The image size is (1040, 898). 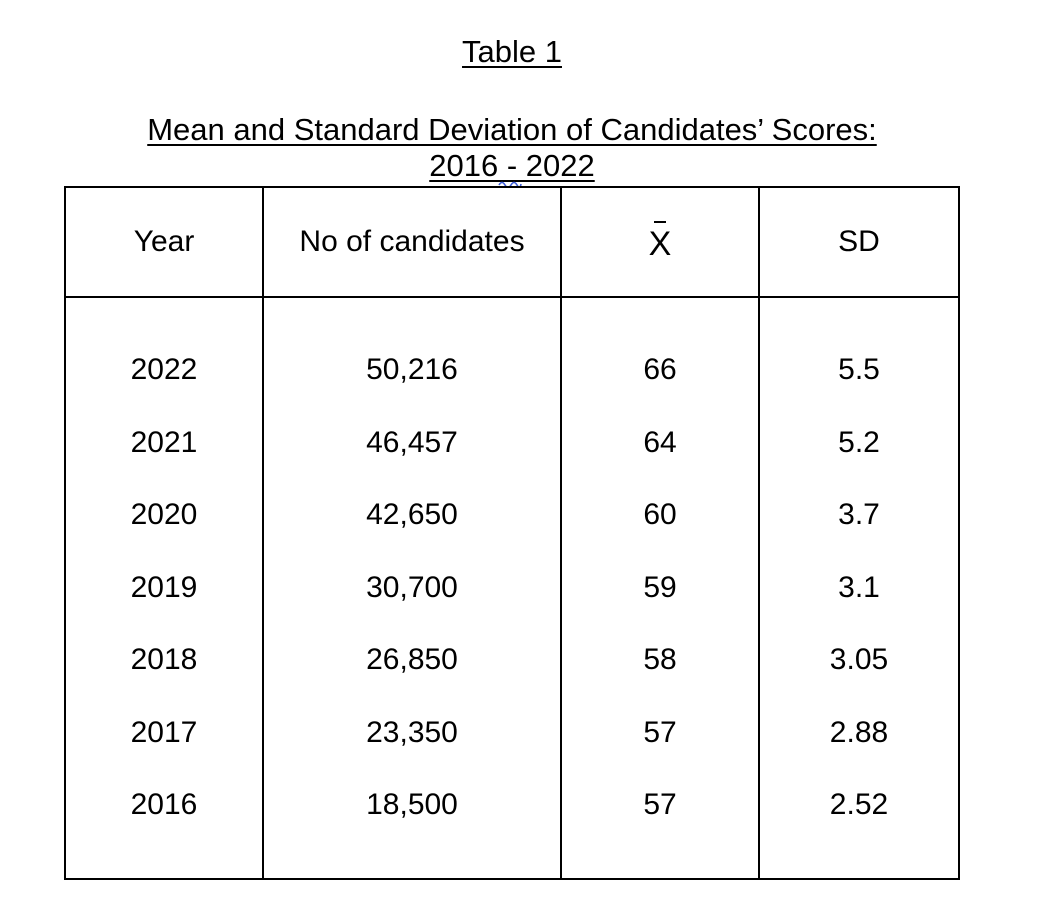 I want to click on cell-year: 2016, so click(x=164, y=805).